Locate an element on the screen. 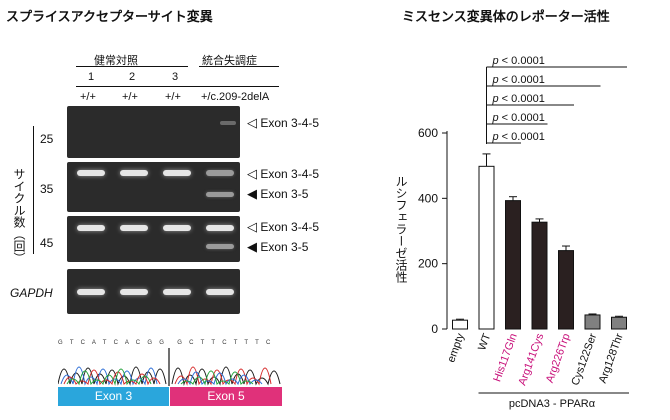 This screenshot has width=670, height=420. band-label-4: ◁ Exon 3-4-5 is located at coordinates (283, 226).